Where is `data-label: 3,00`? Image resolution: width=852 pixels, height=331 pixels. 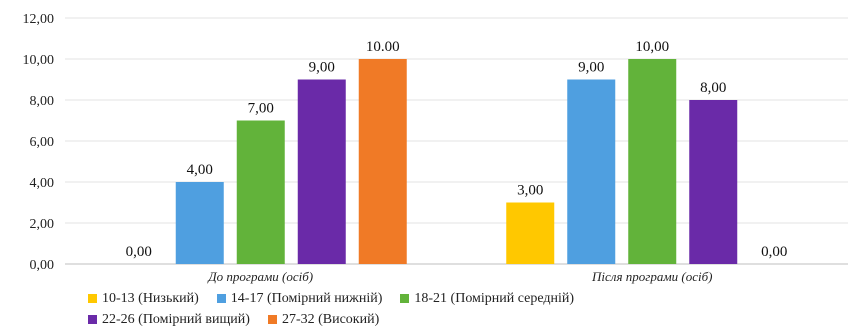 data-label: 3,00 is located at coordinates (530, 191).